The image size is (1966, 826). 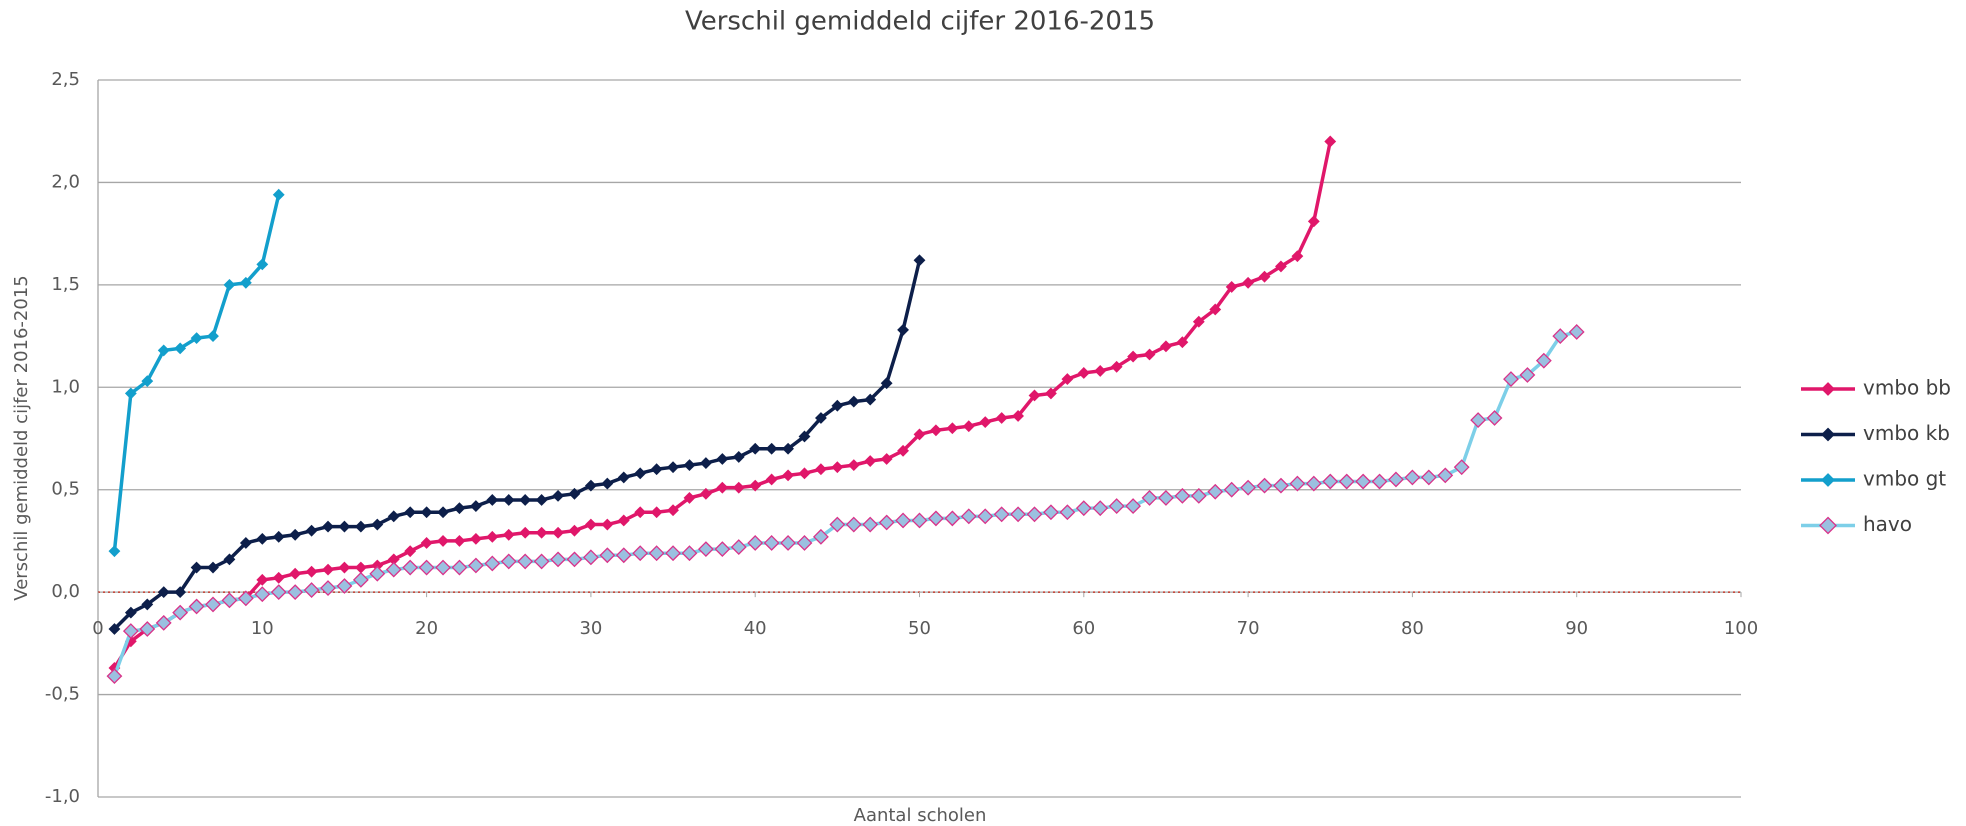 What do you see at coordinates (1083, 628) in the screenshot?
I see `x-tick-label: 60` at bounding box center [1083, 628].